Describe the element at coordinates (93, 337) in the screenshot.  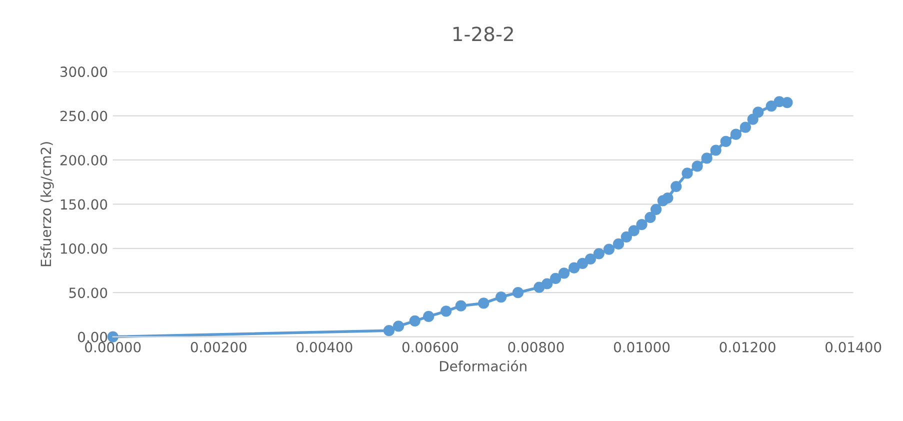
I see `y-tick-label: 0.00` at that location.